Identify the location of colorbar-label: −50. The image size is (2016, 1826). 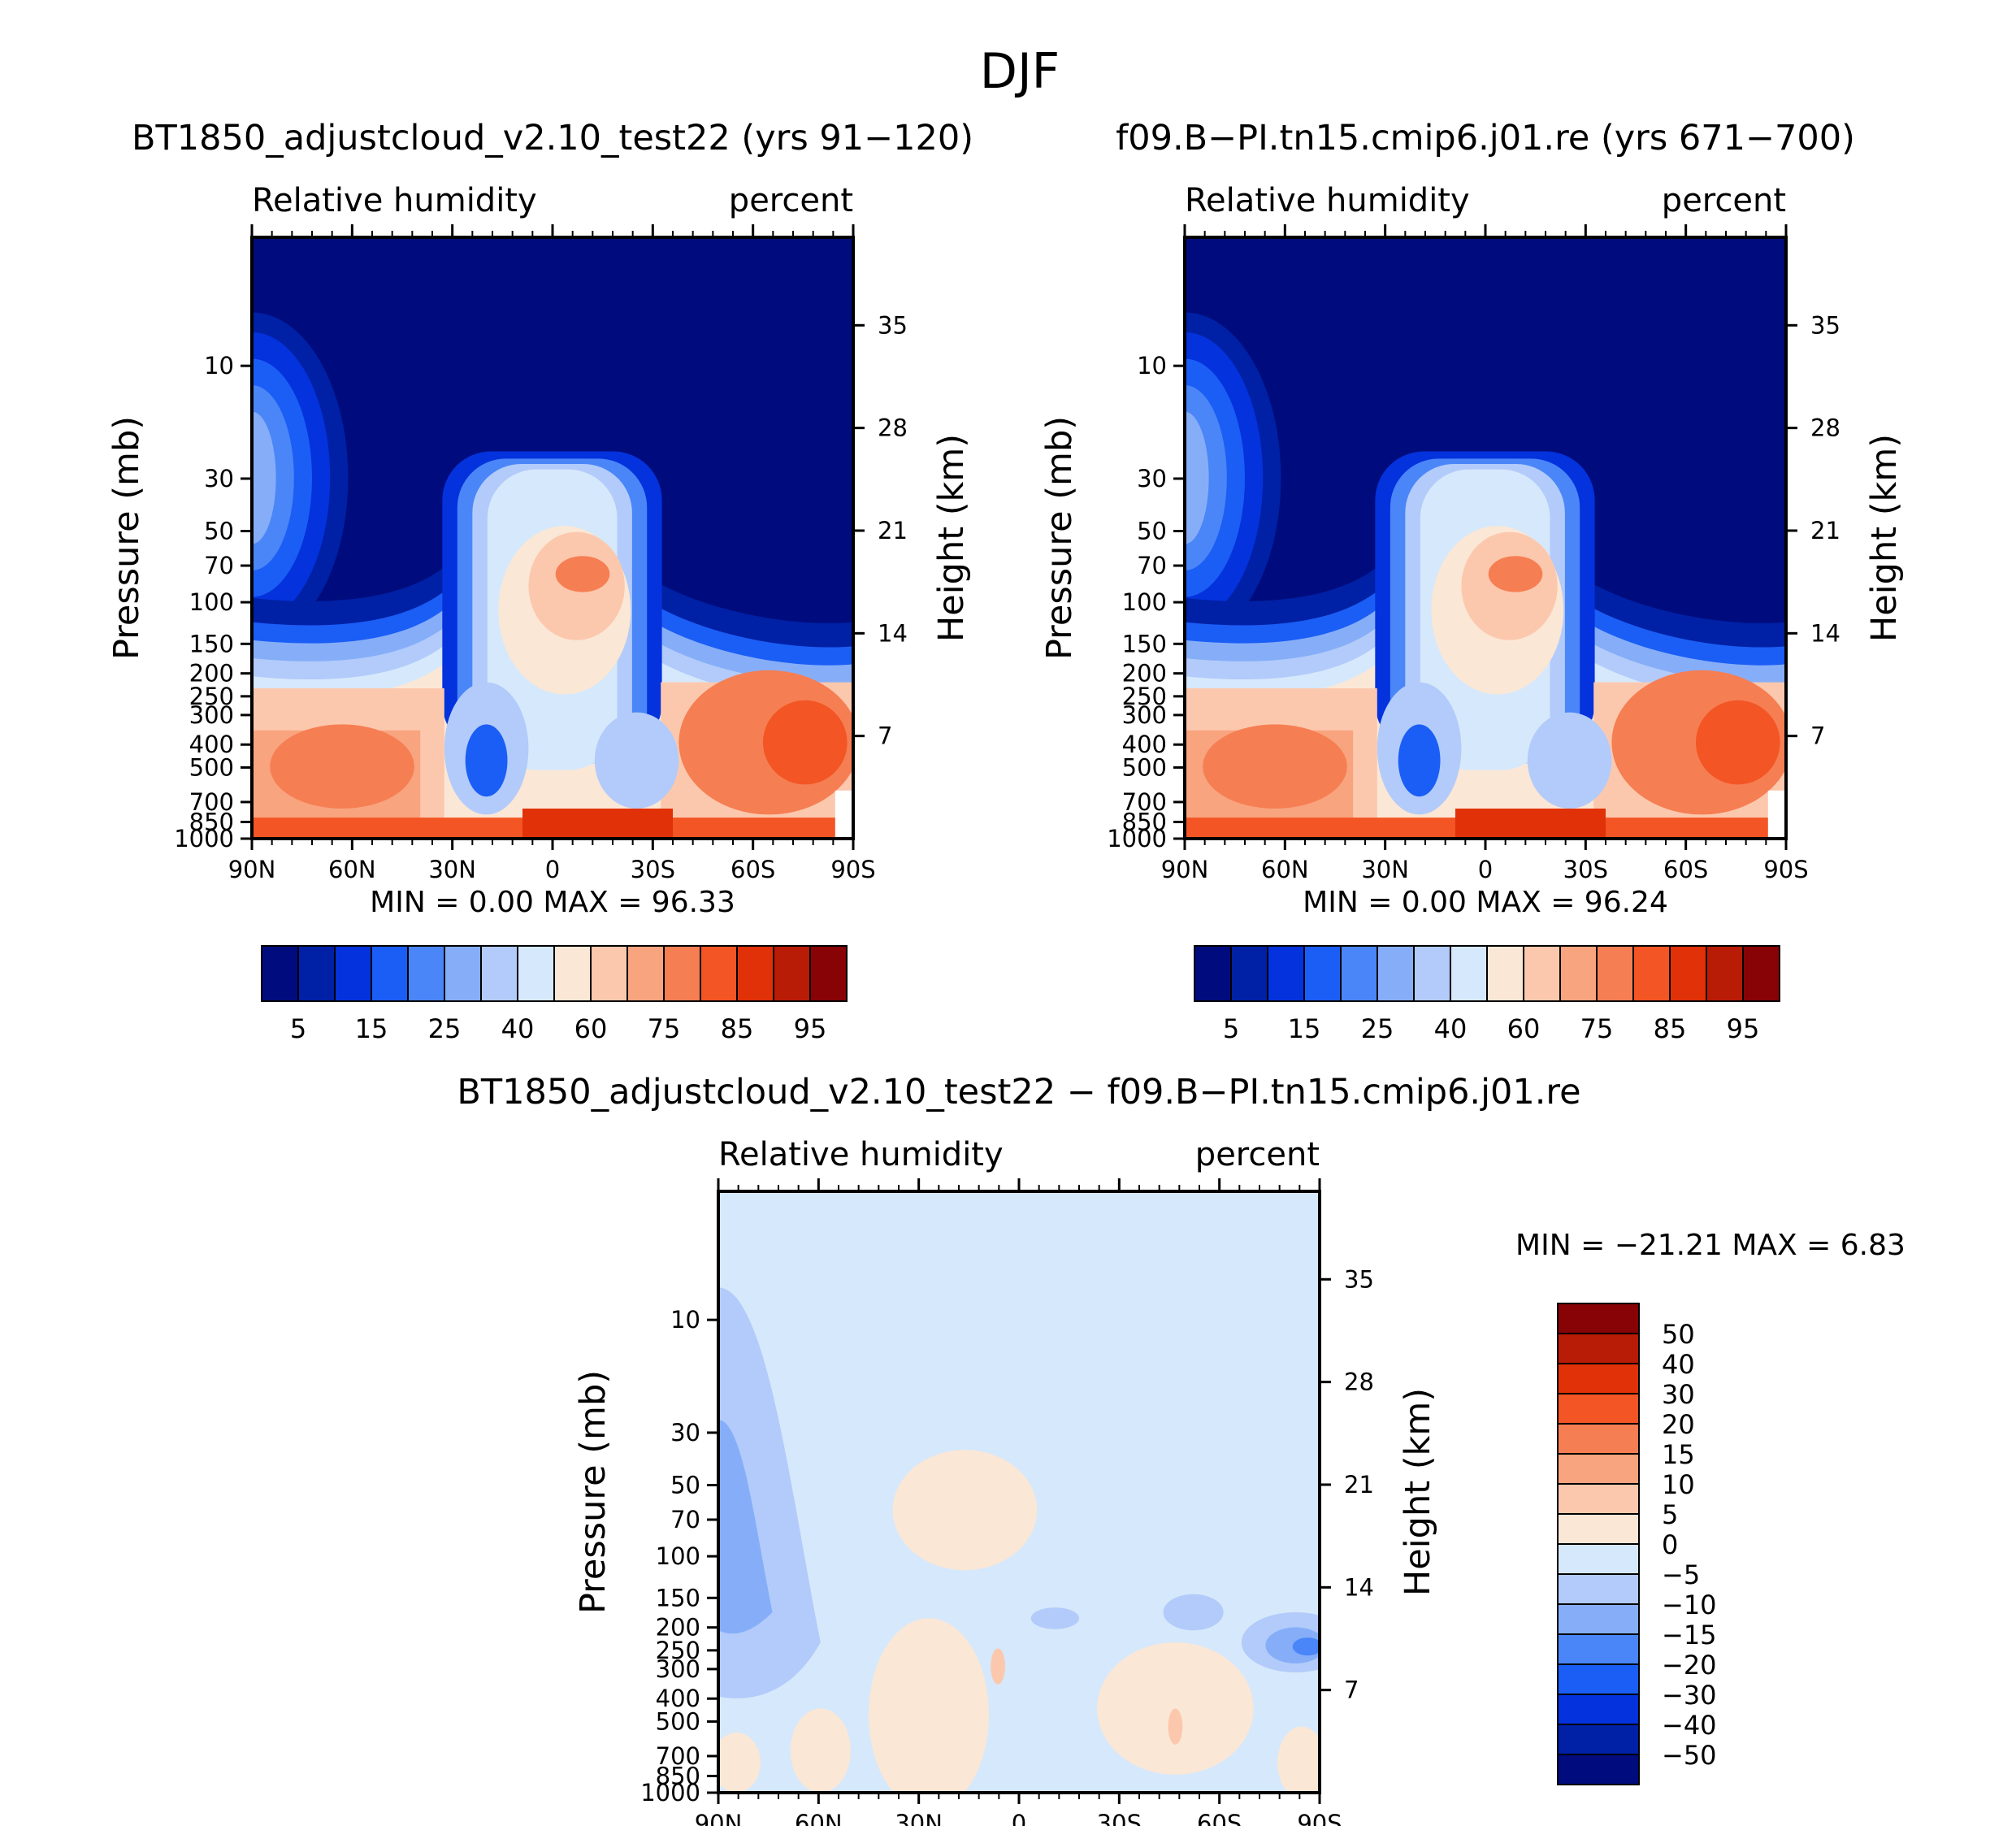
(1689, 1755).